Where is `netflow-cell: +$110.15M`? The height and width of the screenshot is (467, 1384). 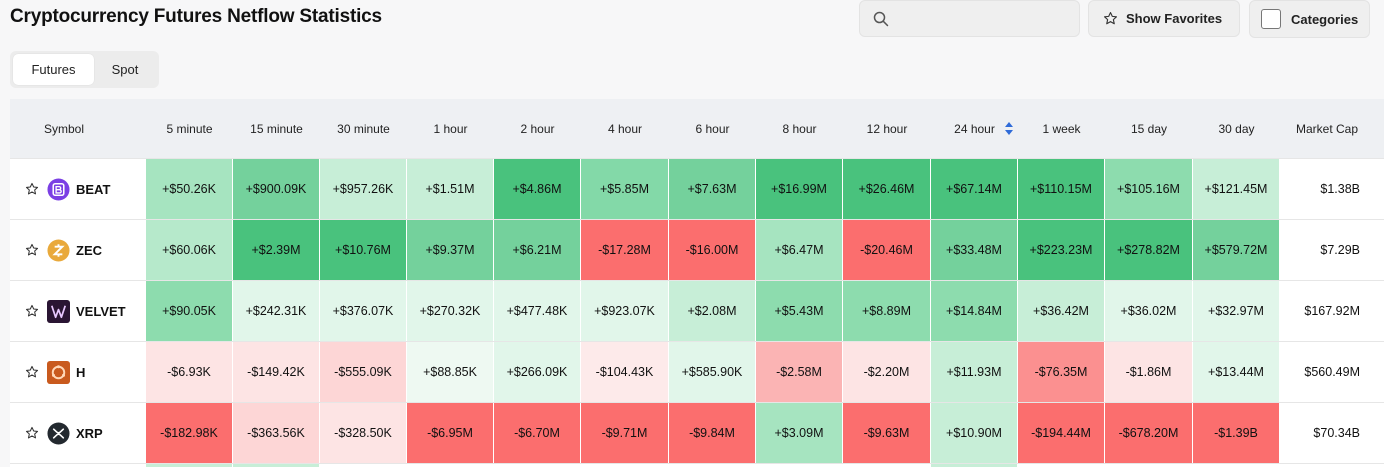
netflow-cell: +$110.15M is located at coordinates (1061, 189).